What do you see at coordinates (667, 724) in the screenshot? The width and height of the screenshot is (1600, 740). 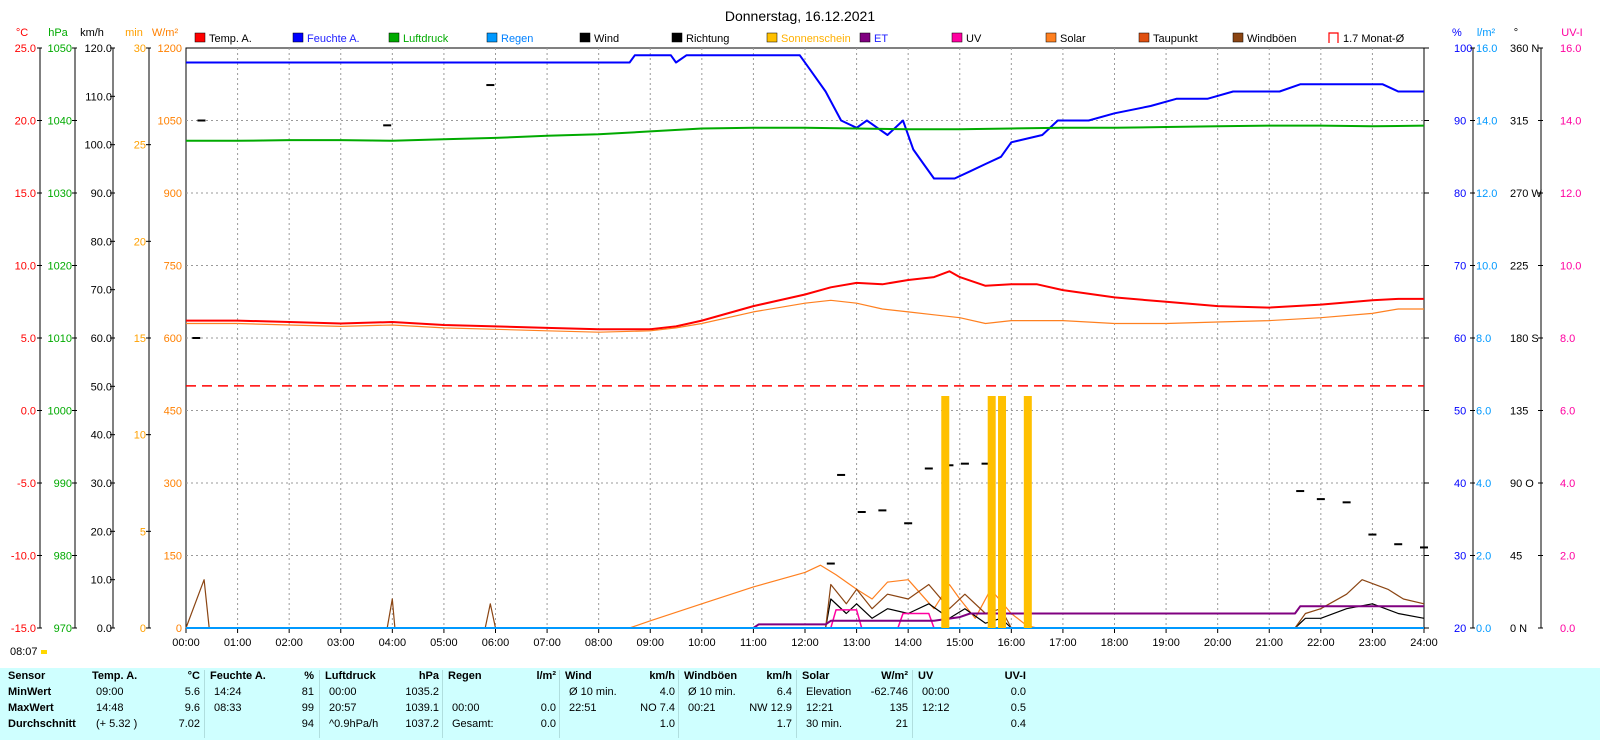 I see `summary-value: 1.0` at bounding box center [667, 724].